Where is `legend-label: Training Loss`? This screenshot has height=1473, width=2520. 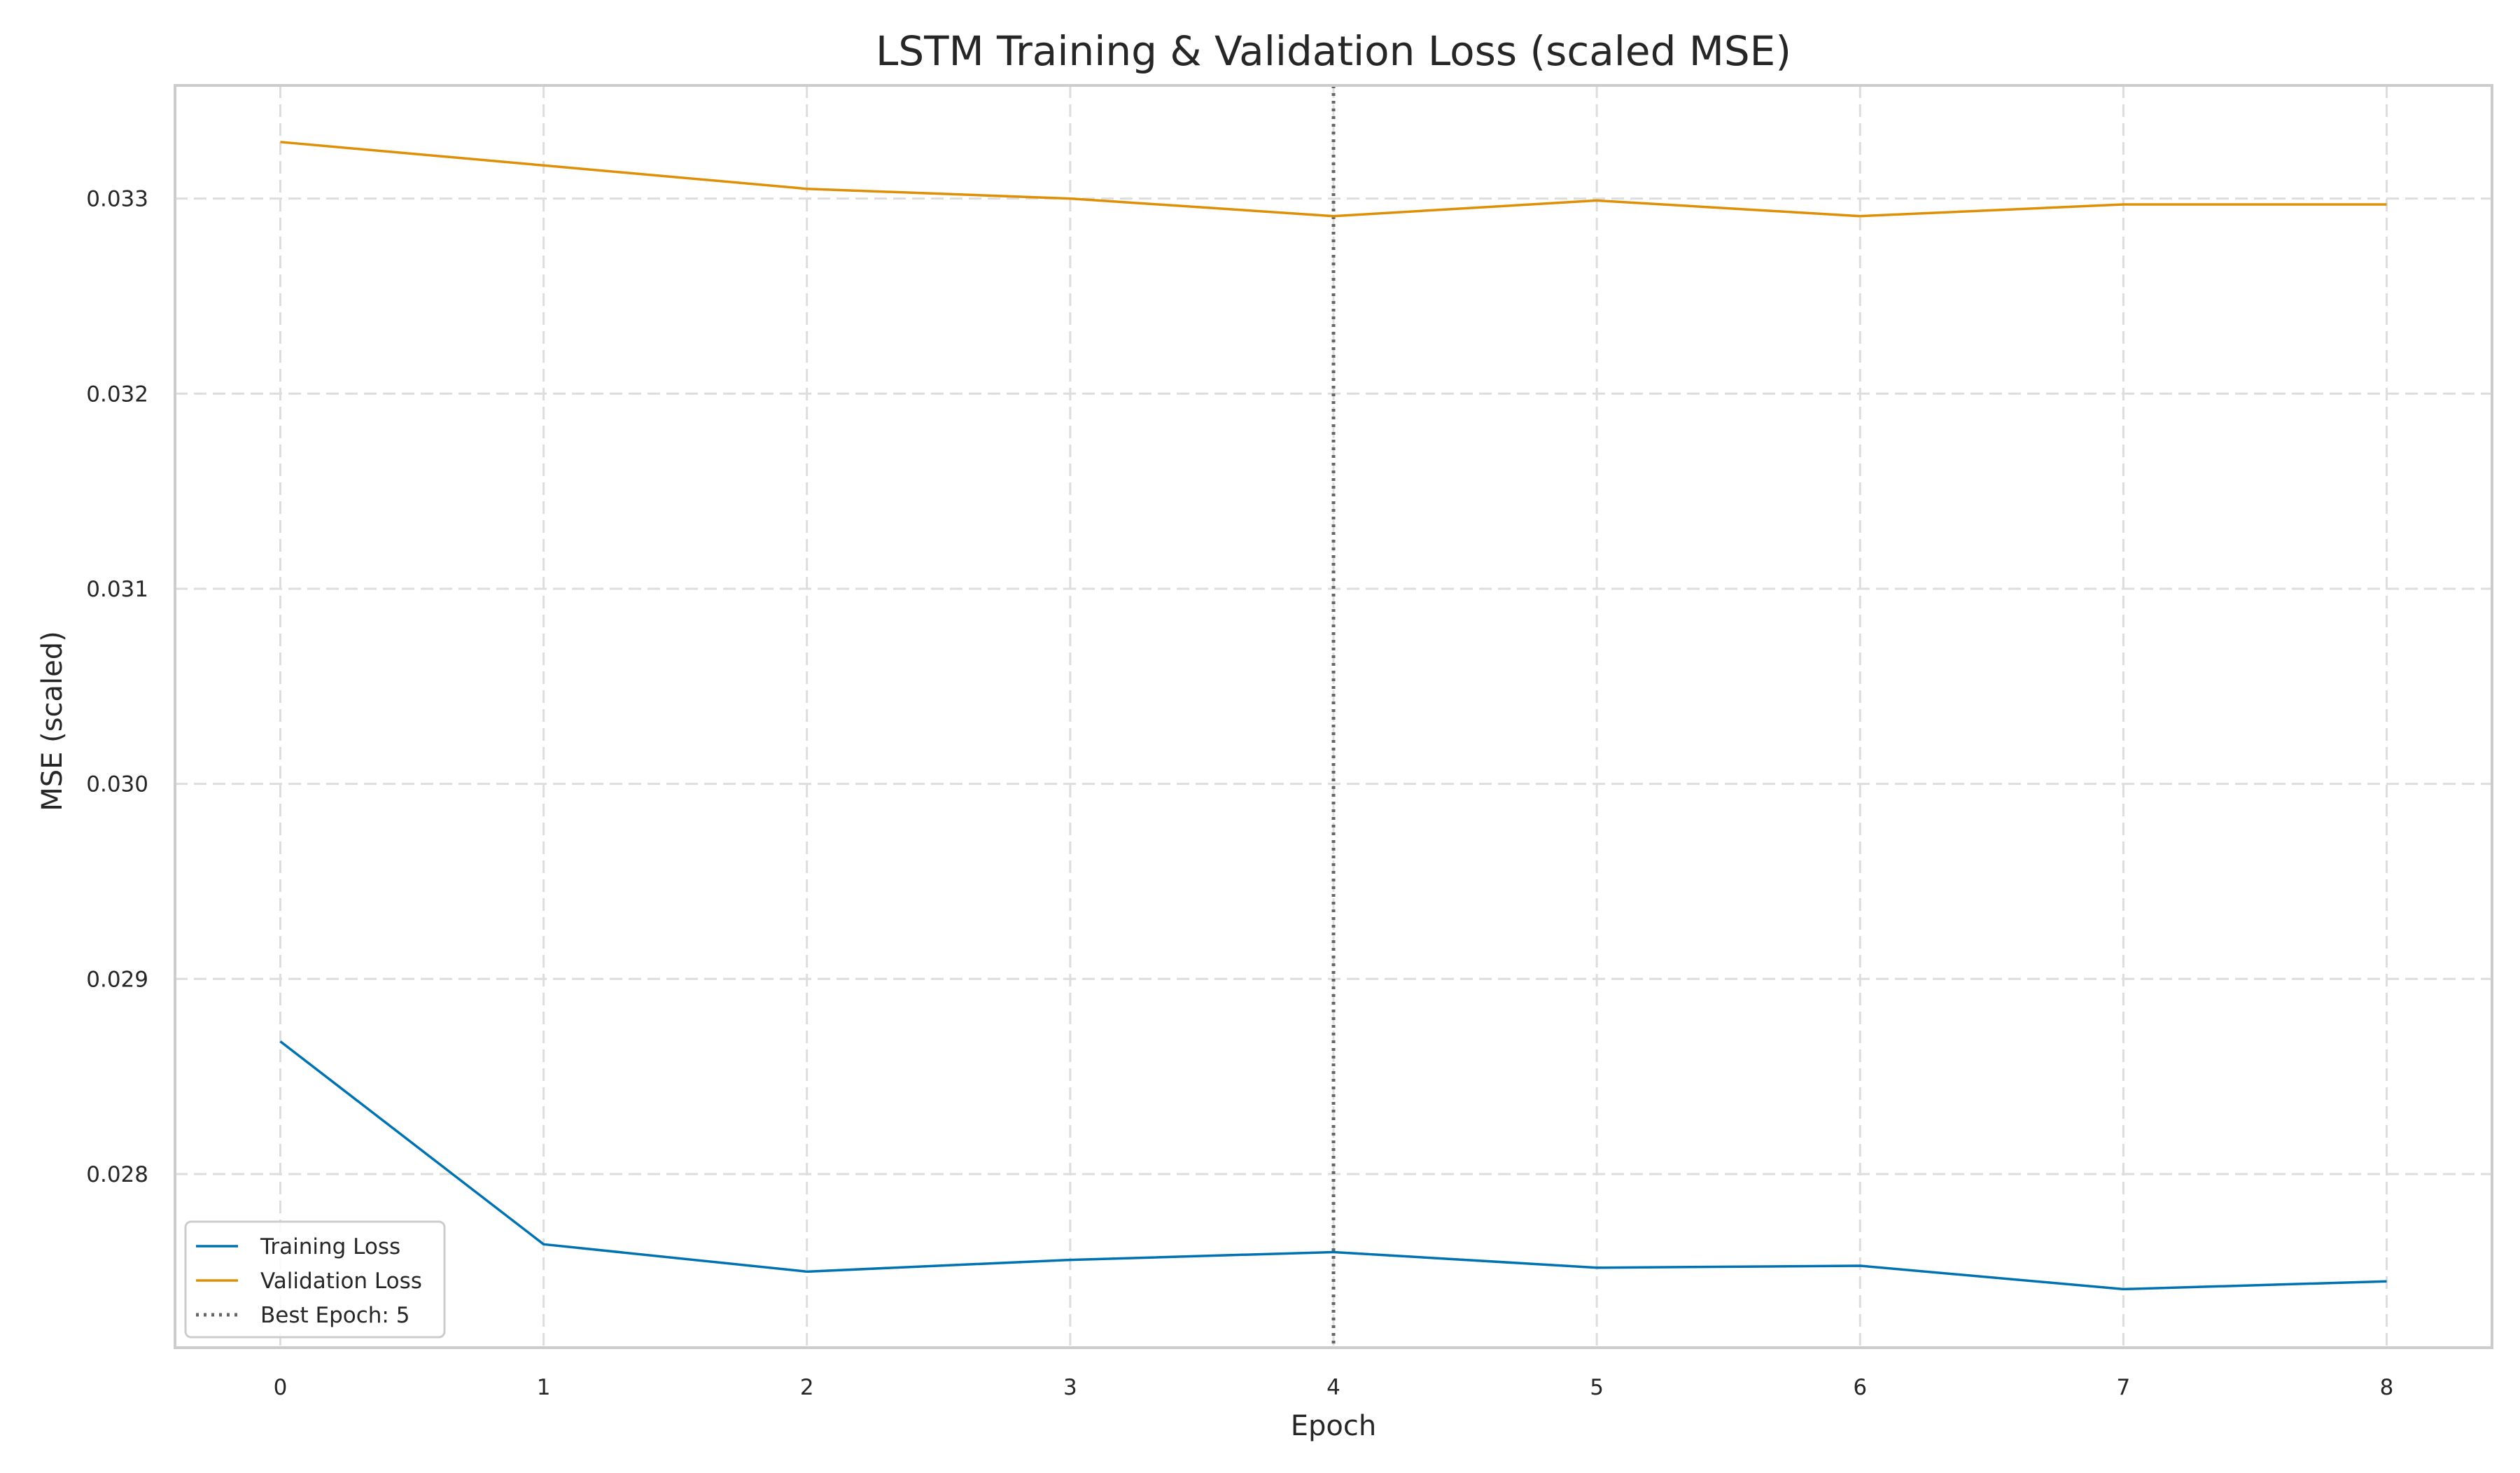 legend-label: Training Loss is located at coordinates (330, 1246).